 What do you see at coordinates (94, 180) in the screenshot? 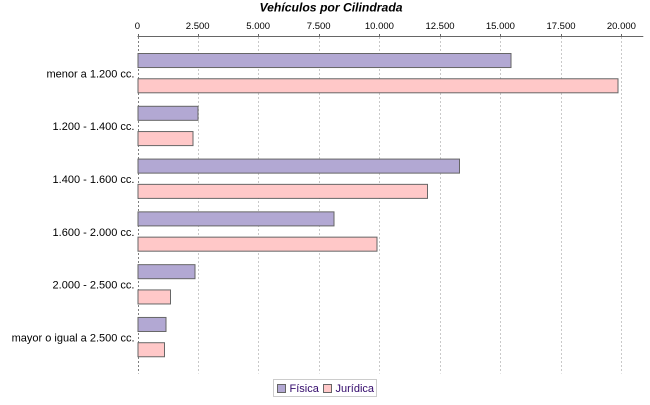
I see `svg-text: 1.400 - 1.600 cc.` at bounding box center [94, 180].